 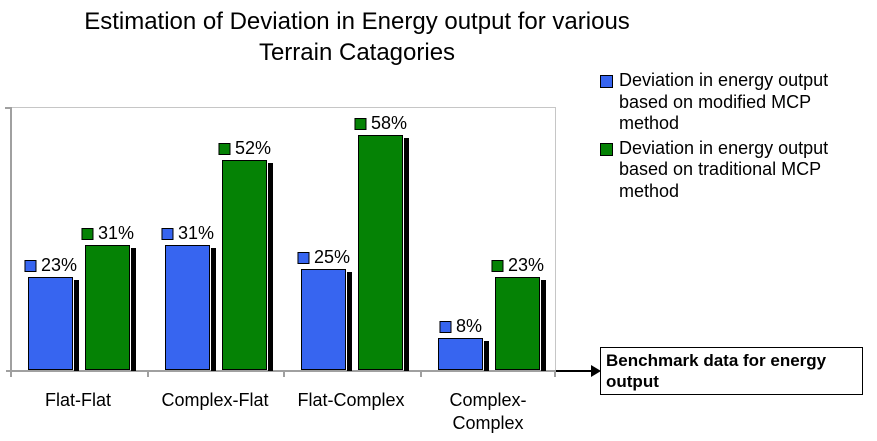 I want to click on data-label: 25%, so click(x=323, y=257).